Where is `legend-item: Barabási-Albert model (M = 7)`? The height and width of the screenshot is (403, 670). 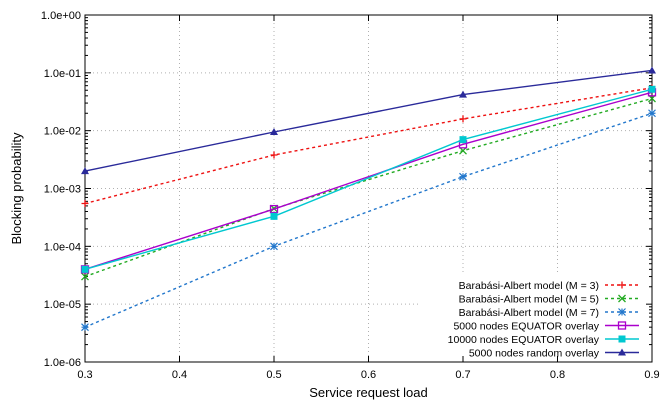 legend-item: Barabási-Albert model (M = 7) is located at coordinates (549, 313).